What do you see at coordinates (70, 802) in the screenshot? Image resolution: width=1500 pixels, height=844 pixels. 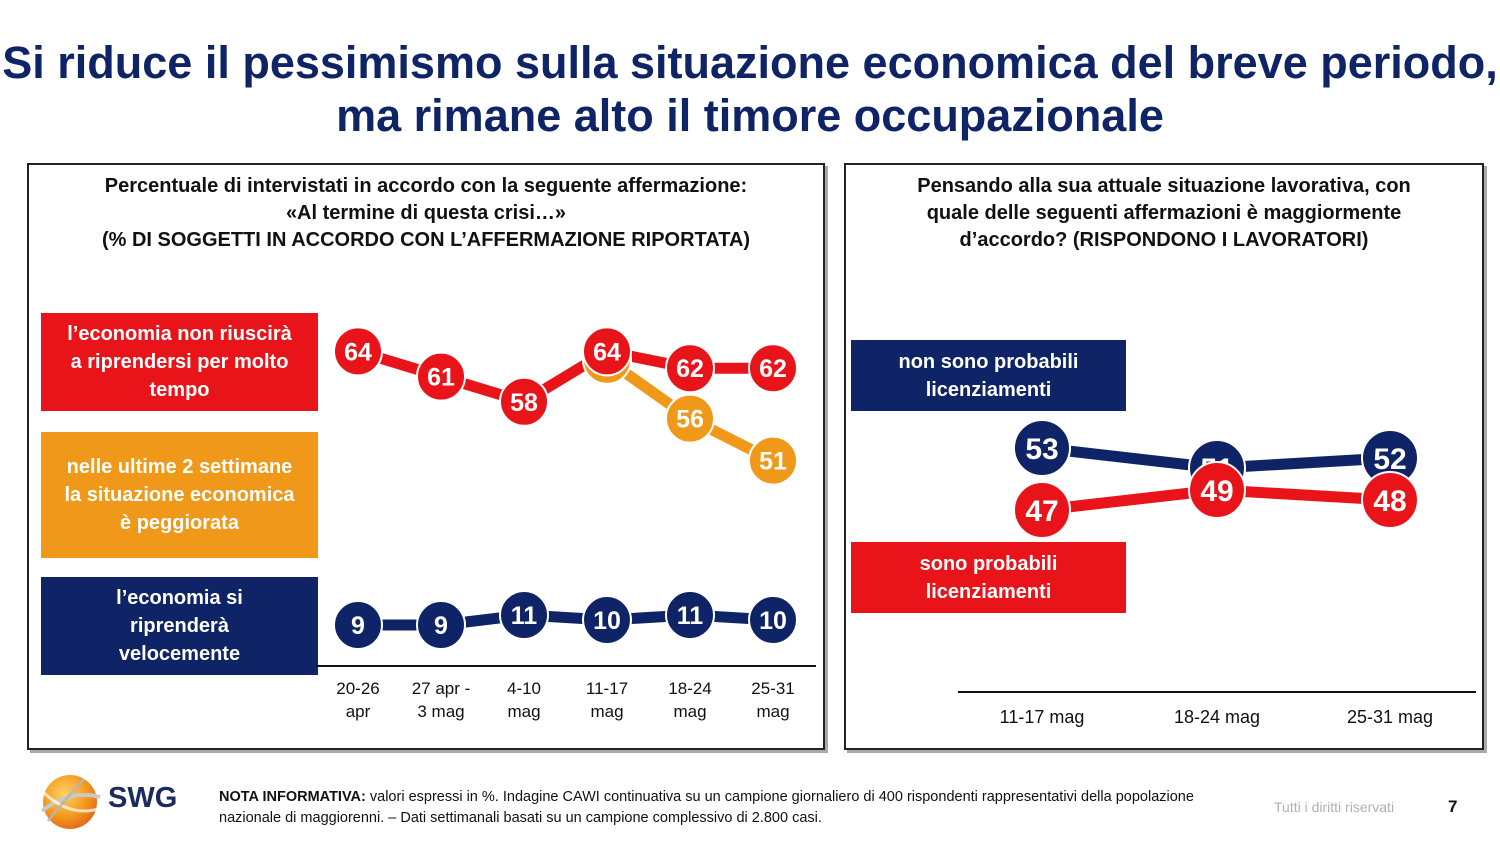 I see `globe-icon` at bounding box center [70, 802].